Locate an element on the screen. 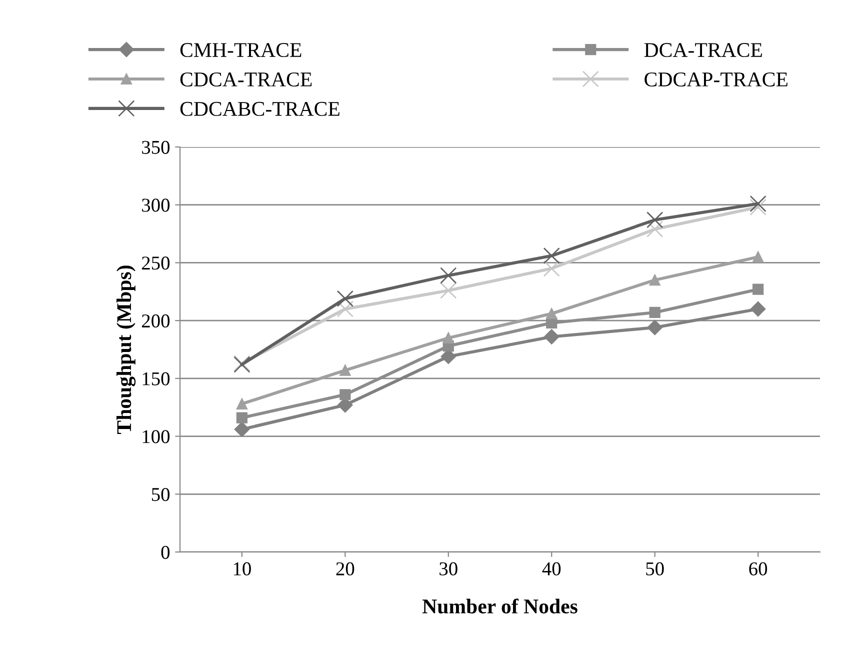 This screenshot has height=658, width=843. x-tick-label: 50 is located at coordinates (655, 569).